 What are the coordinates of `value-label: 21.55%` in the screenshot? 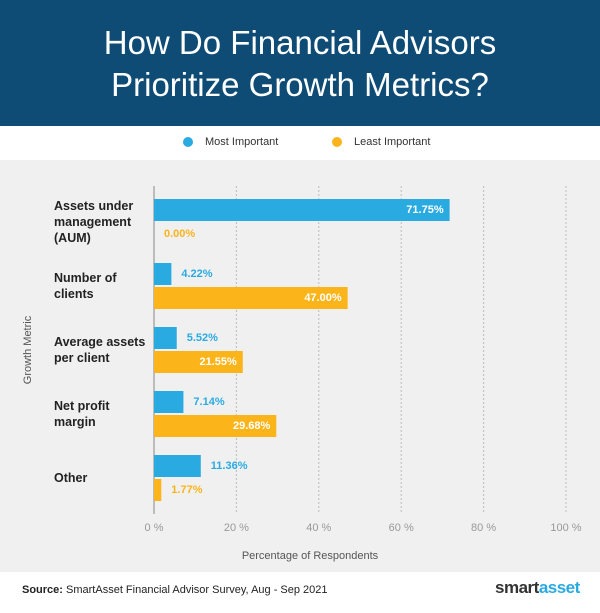 It's located at (218, 362).